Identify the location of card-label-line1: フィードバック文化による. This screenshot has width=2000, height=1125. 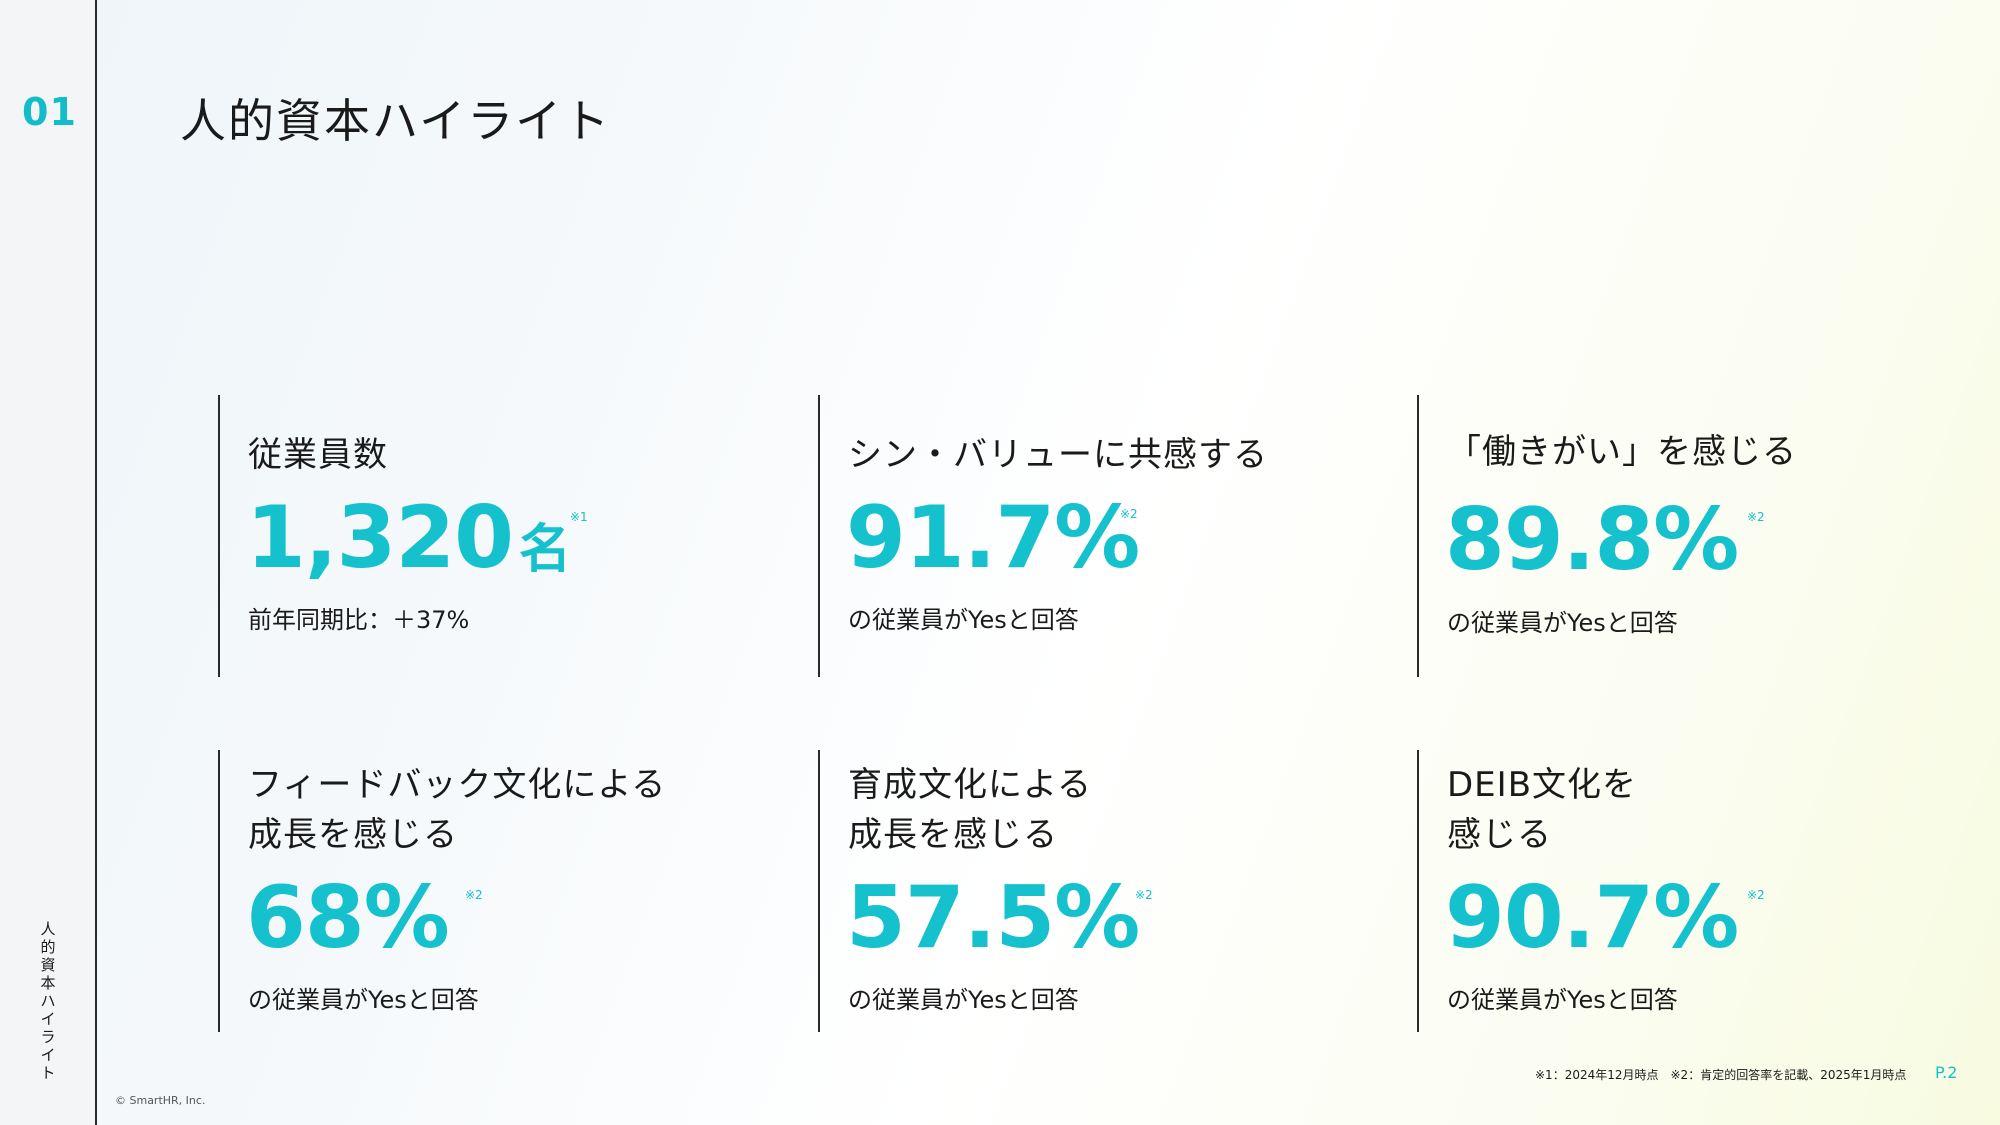
(457, 785).